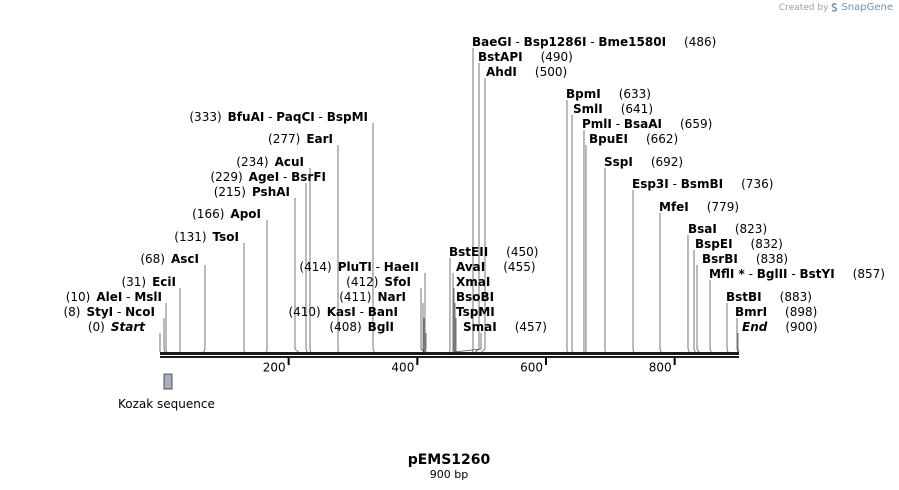 The width and height of the screenshot is (899, 490). What do you see at coordinates (727, 274) in the screenshot?
I see `enzyme-name: MflI *` at bounding box center [727, 274].